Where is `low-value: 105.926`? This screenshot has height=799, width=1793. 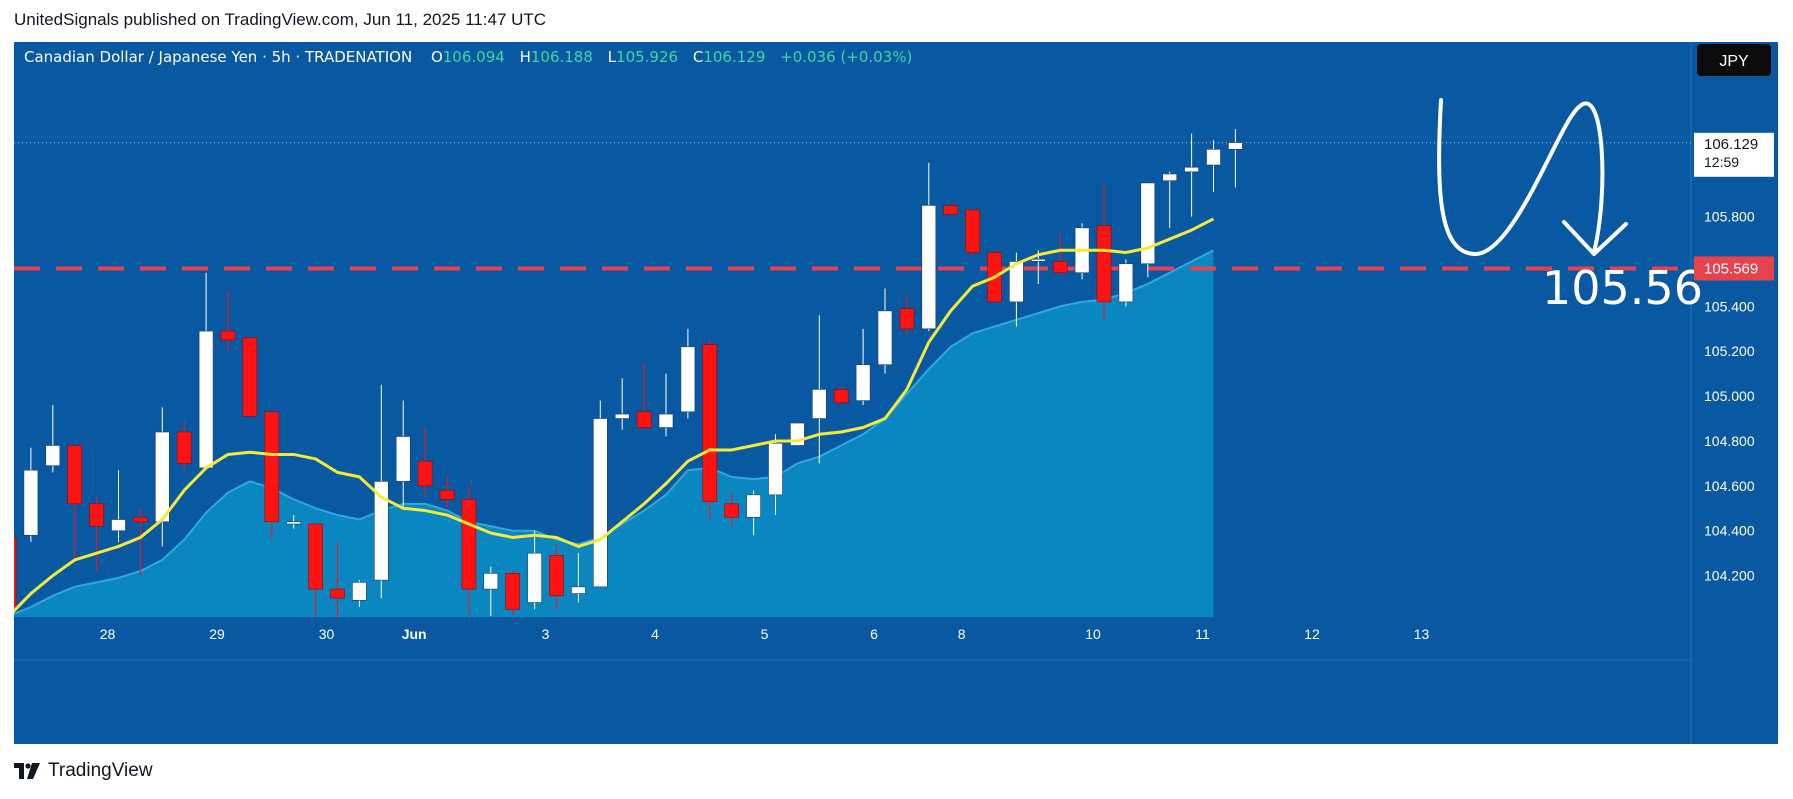
low-value: 105.926 is located at coordinates (647, 57).